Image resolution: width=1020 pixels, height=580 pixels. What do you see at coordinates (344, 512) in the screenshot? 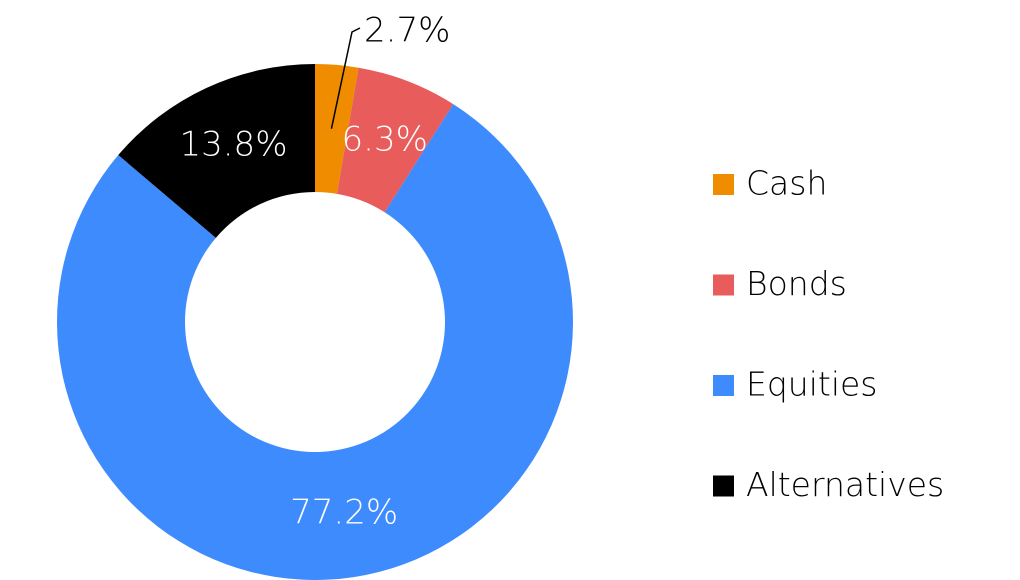
I see `value-label: 77.2%` at bounding box center [344, 512].